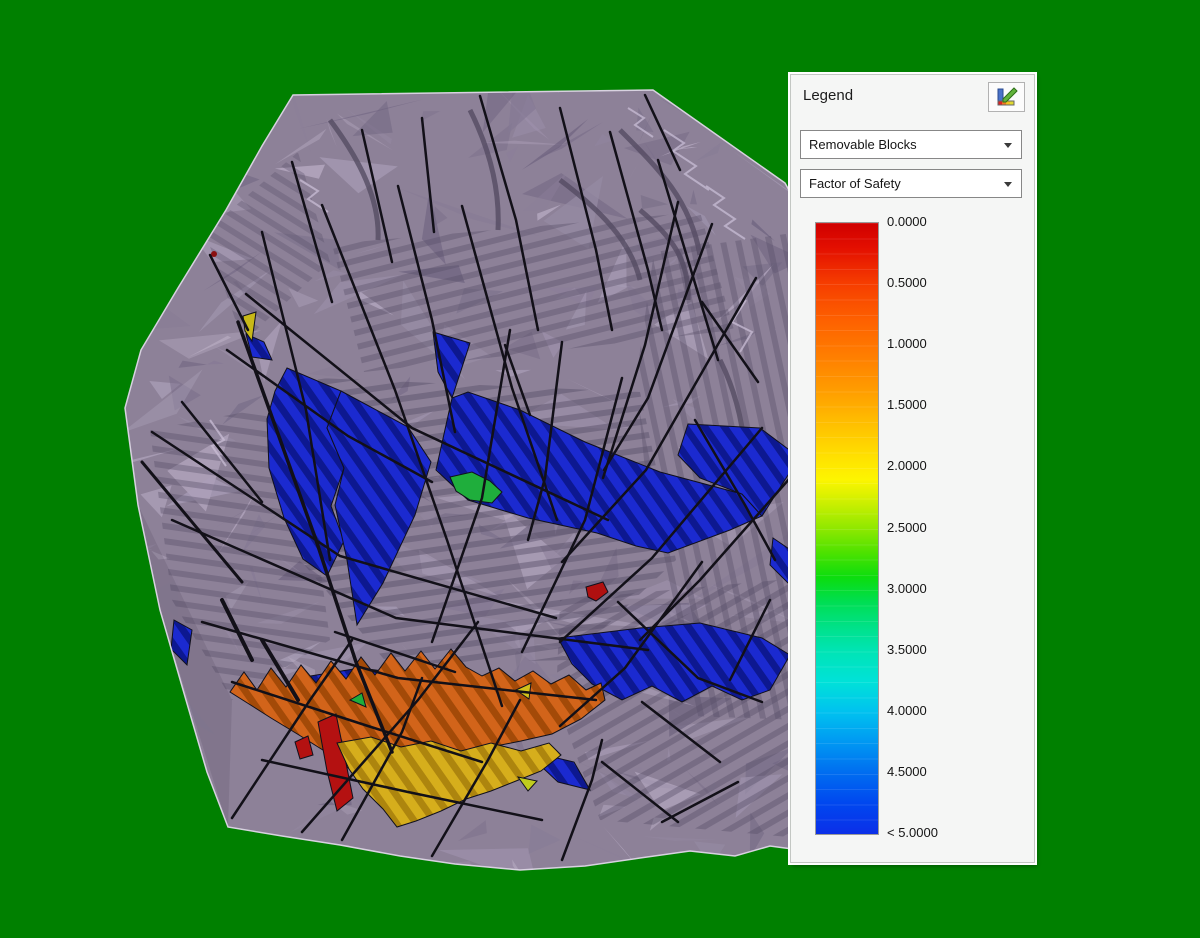 The image size is (1200, 938). I want to click on color-scale-tick: 2.0000, so click(907, 466).